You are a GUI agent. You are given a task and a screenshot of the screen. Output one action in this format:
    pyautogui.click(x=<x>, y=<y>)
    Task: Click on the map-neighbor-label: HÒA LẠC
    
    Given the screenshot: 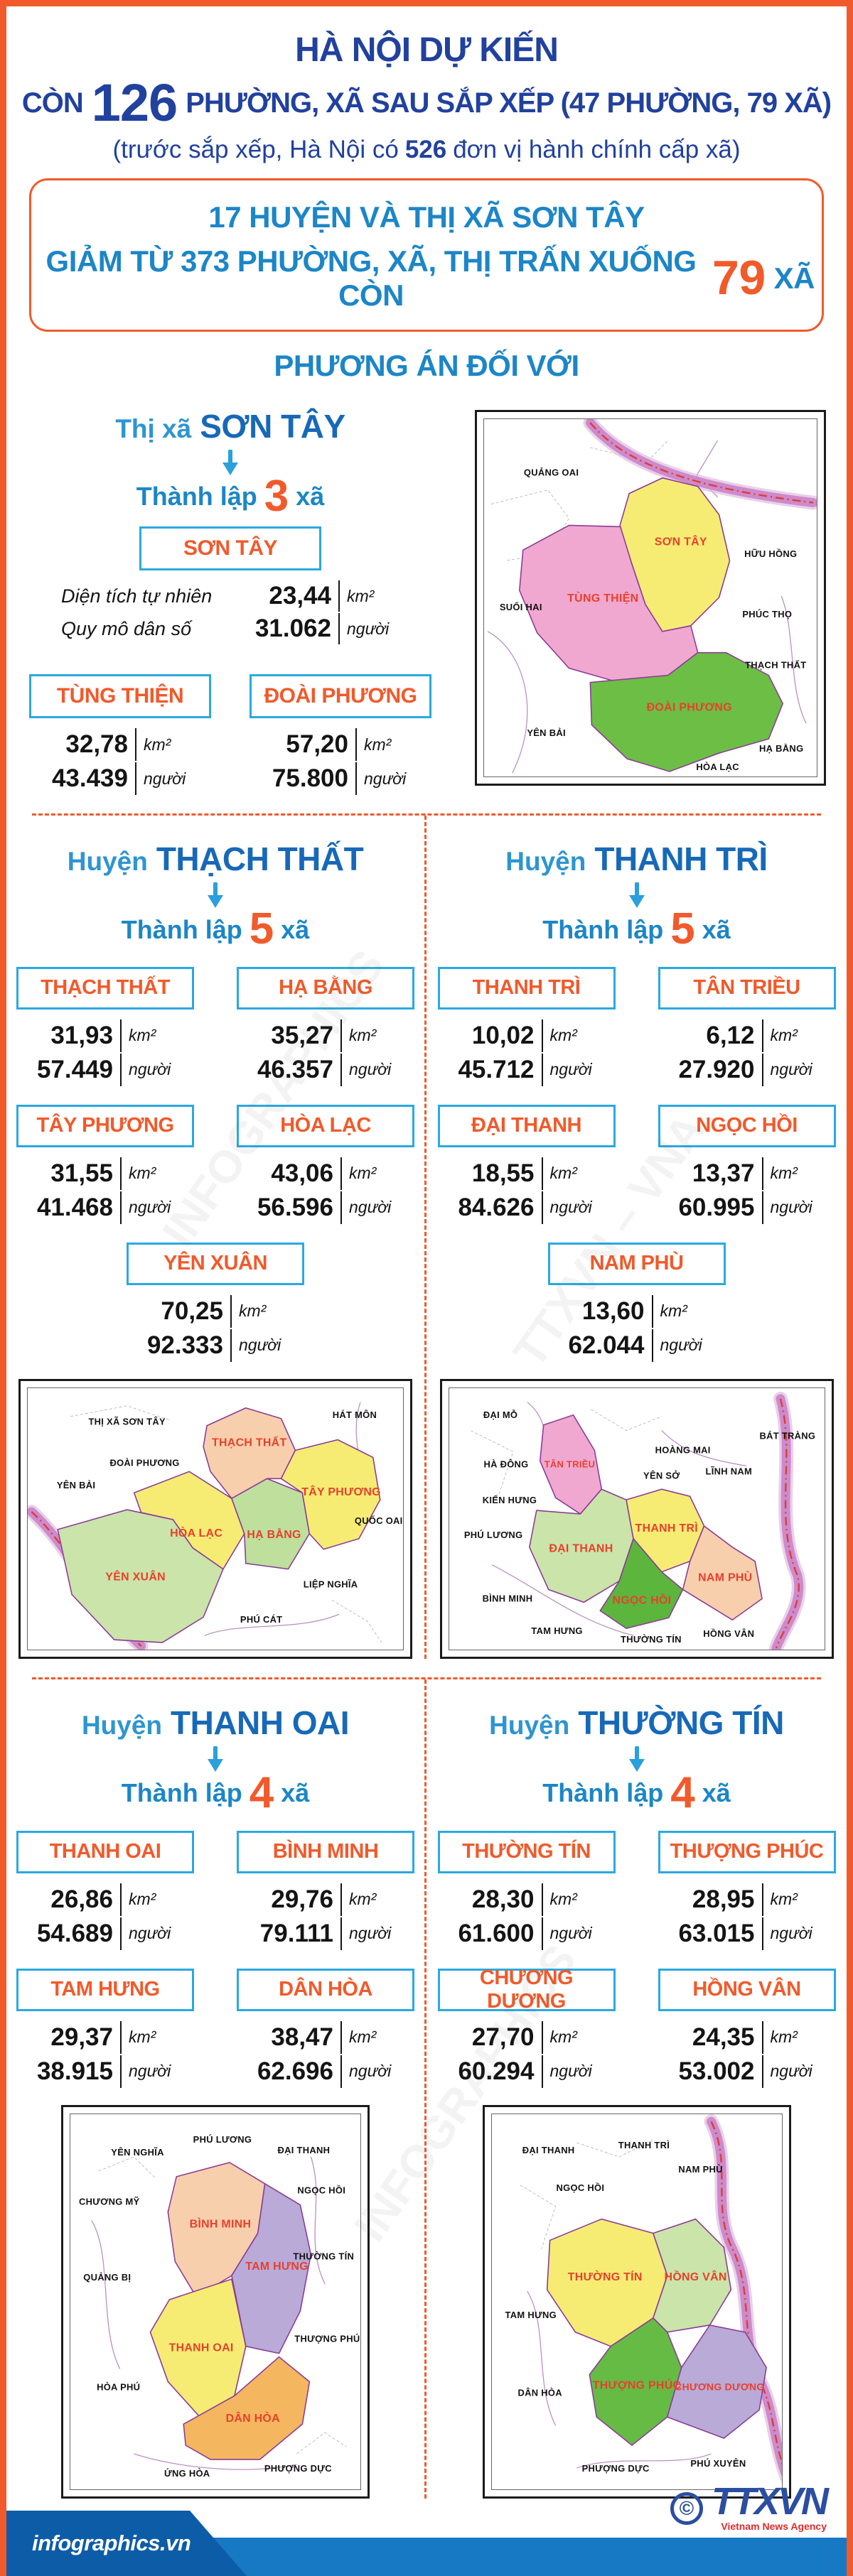 What is the action you would take?
    pyautogui.click(x=717, y=767)
    